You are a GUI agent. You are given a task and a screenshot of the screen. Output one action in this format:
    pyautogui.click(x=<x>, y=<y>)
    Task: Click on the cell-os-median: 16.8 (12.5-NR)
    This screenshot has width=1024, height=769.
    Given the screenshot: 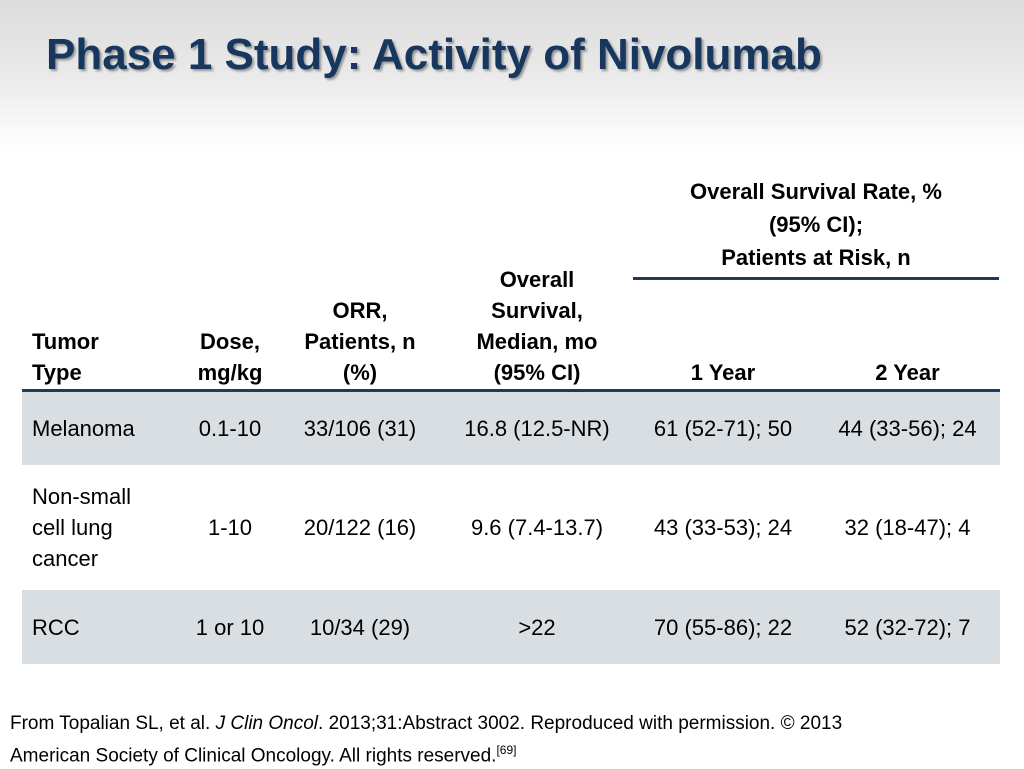 What is the action you would take?
    pyautogui.click(x=537, y=428)
    